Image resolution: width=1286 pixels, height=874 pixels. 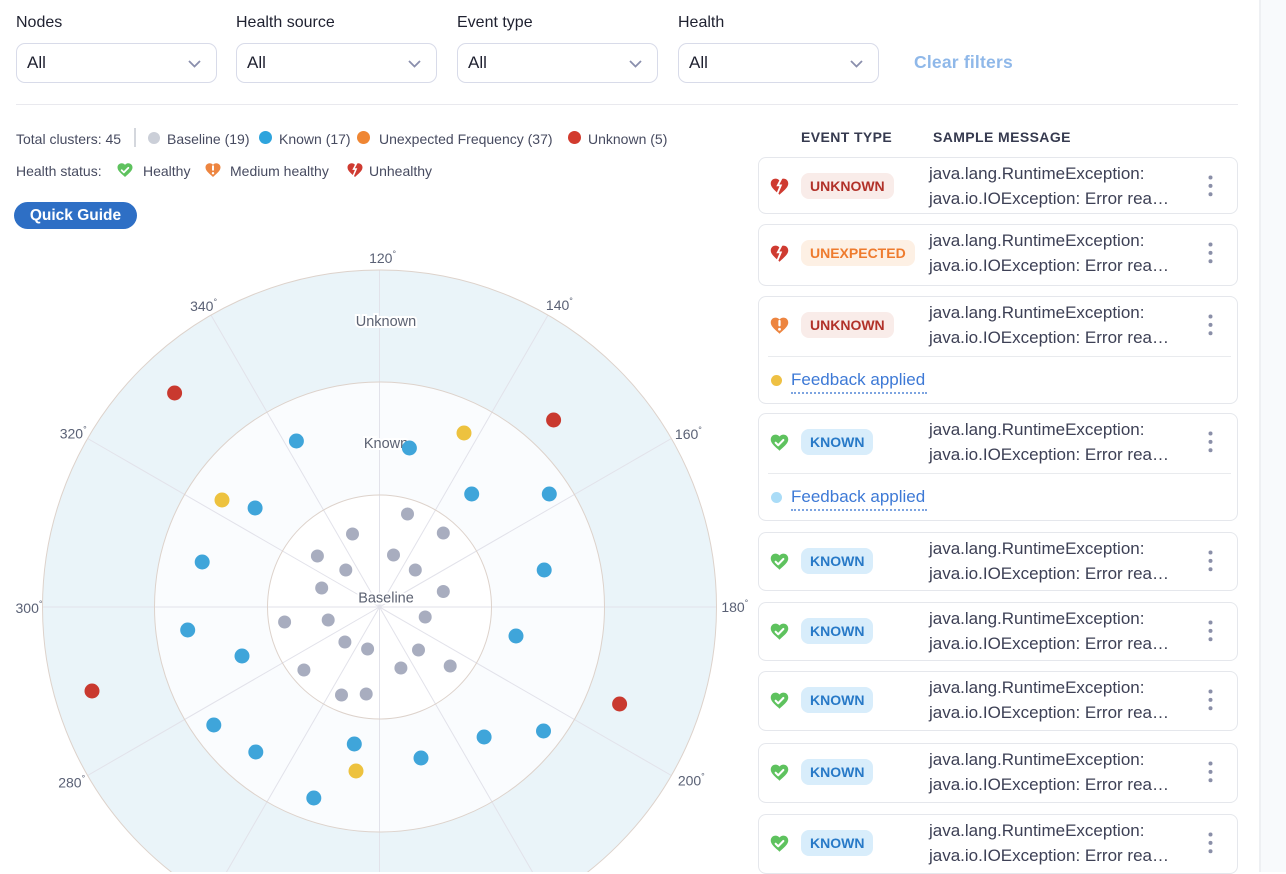 I want to click on svg-text: Baseline, so click(x=386, y=598).